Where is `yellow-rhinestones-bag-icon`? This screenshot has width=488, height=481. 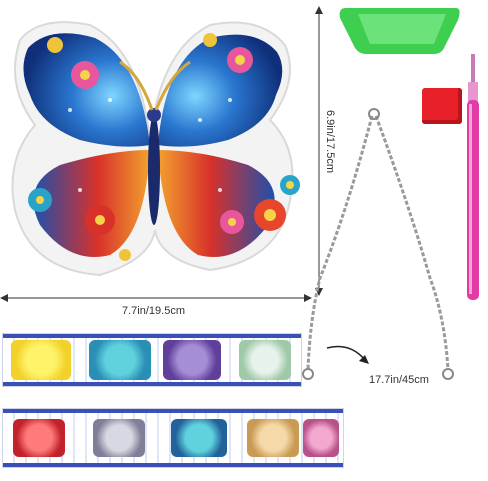
yellow-rhinestones-bag-icon is located at coordinates (41, 360).